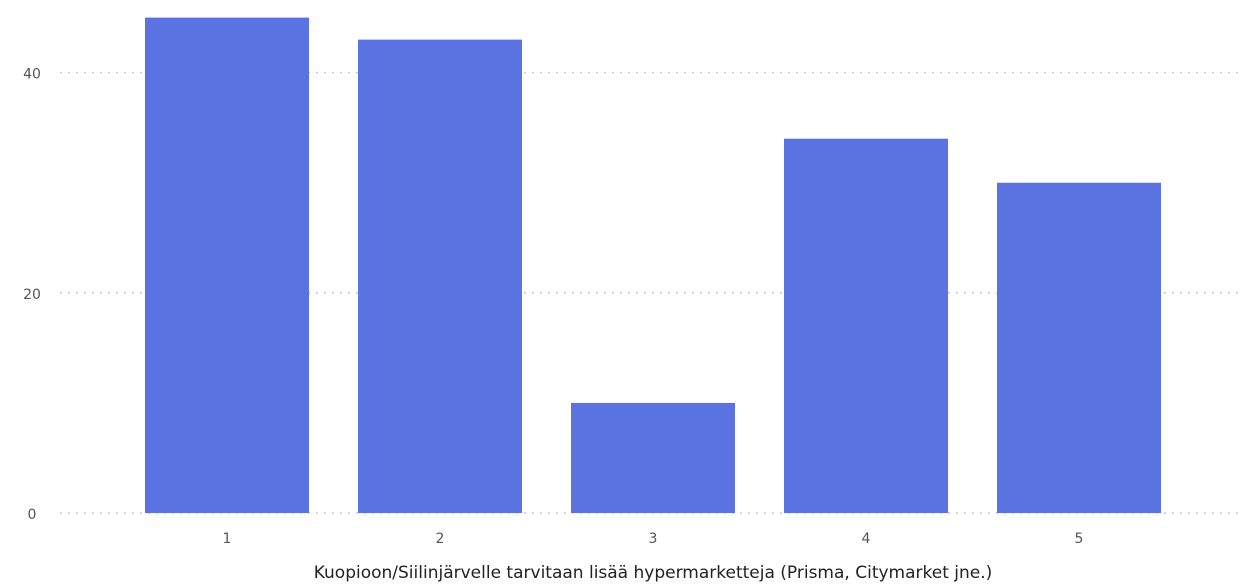 The width and height of the screenshot is (1245, 588). What do you see at coordinates (440, 539) in the screenshot?
I see `x-tick-label: 2` at bounding box center [440, 539].